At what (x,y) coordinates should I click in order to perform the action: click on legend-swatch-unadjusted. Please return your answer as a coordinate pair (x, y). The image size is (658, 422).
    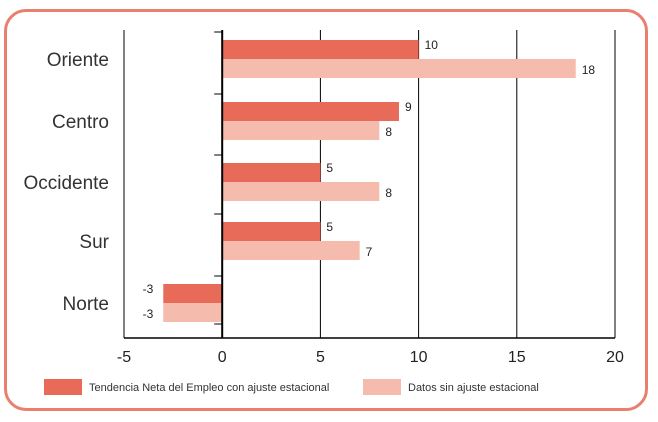
    Looking at the image, I should click on (382, 387).